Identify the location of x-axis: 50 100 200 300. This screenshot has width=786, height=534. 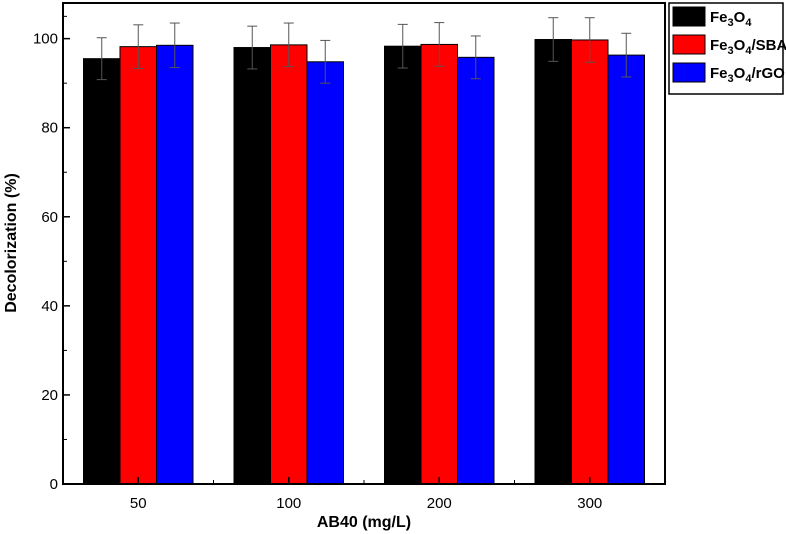
(366, 494).